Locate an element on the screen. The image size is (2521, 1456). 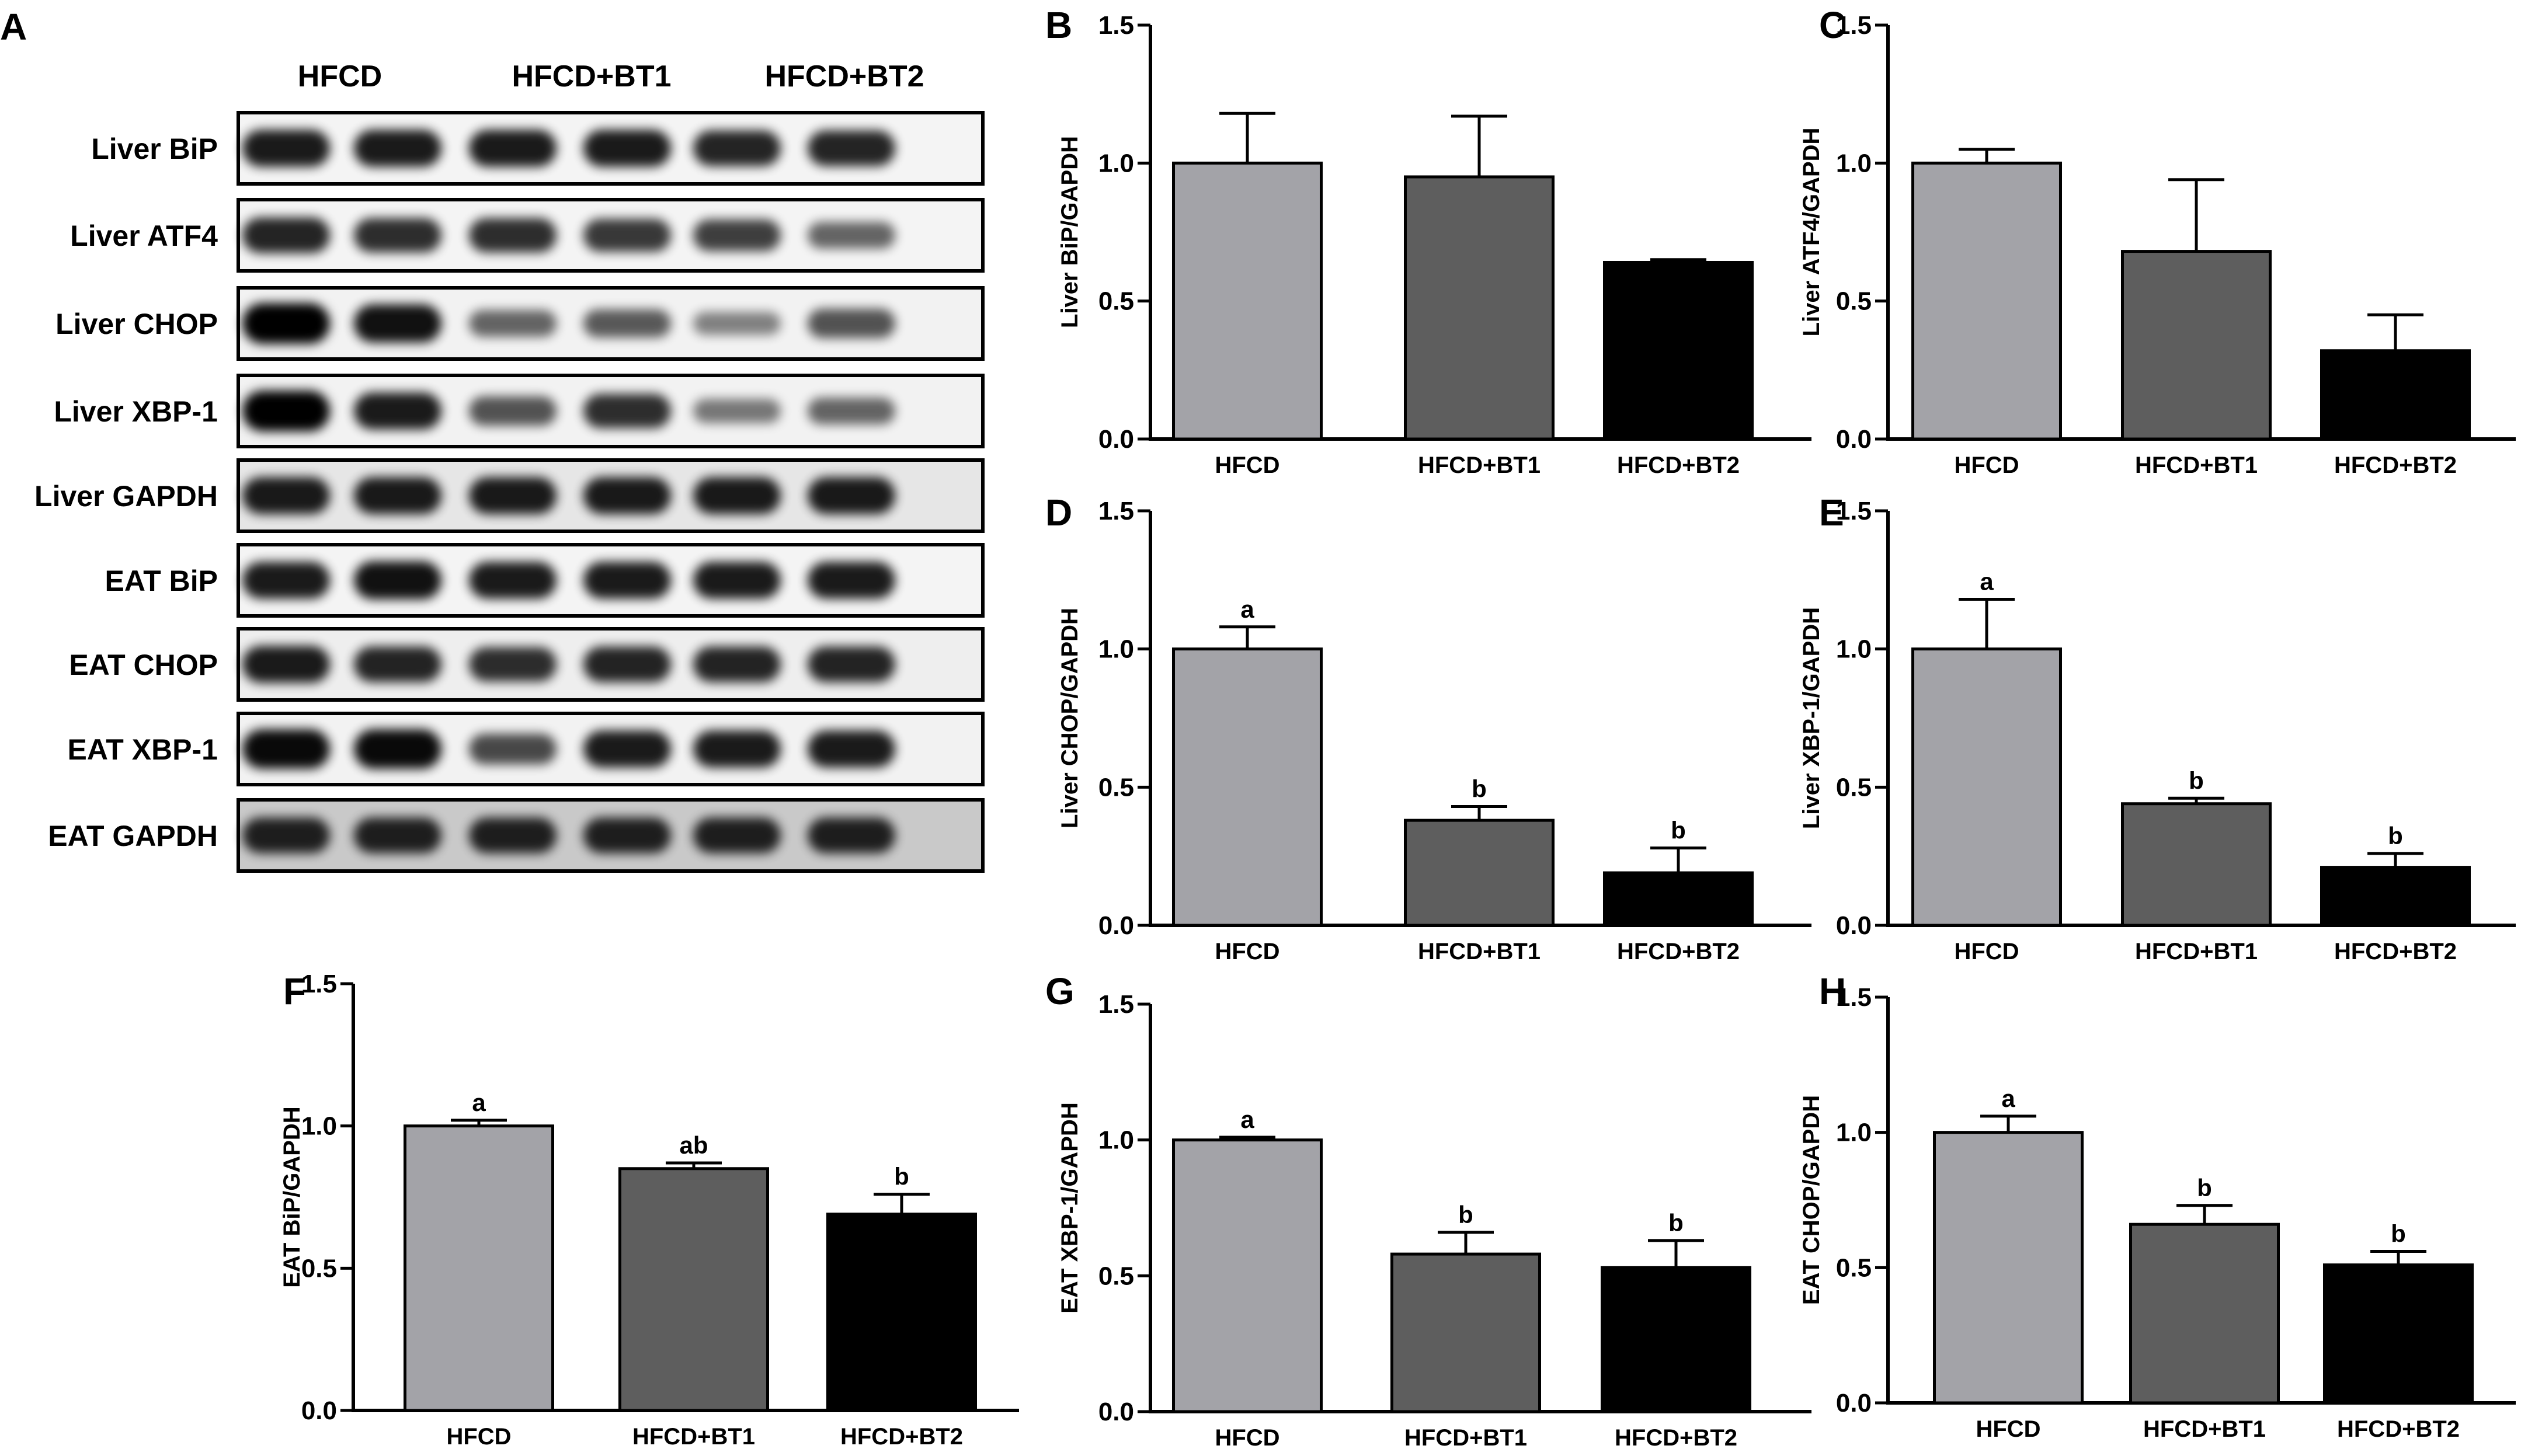
lane-label-hfcd-bt1: HFCD+BT1 is located at coordinates (591, 76).